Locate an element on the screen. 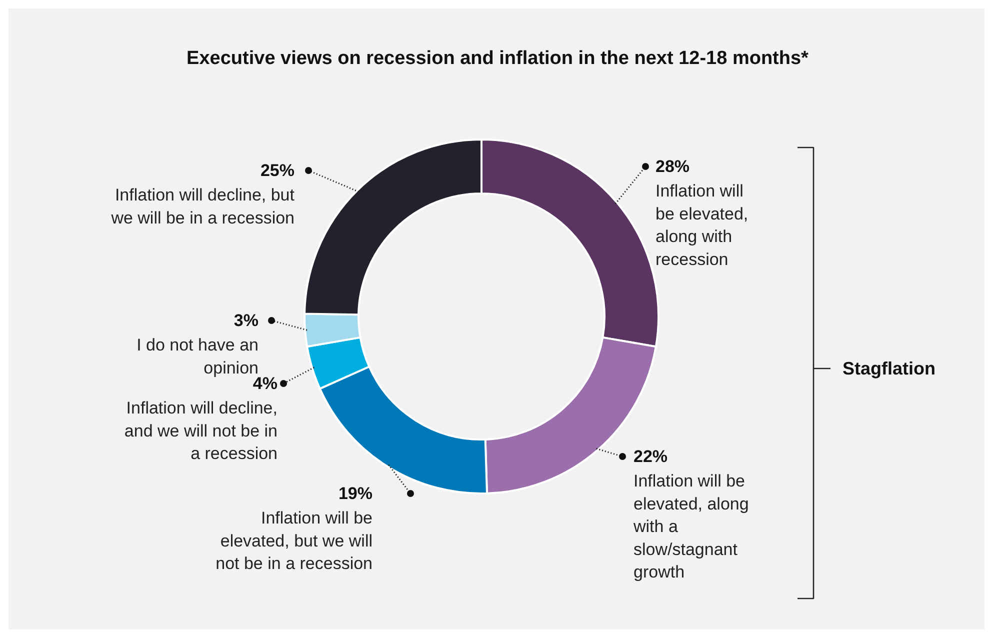 This screenshot has width=992, height=637. slice-label: Inflation will decline, but we will be in a recession is located at coordinates (202, 207).